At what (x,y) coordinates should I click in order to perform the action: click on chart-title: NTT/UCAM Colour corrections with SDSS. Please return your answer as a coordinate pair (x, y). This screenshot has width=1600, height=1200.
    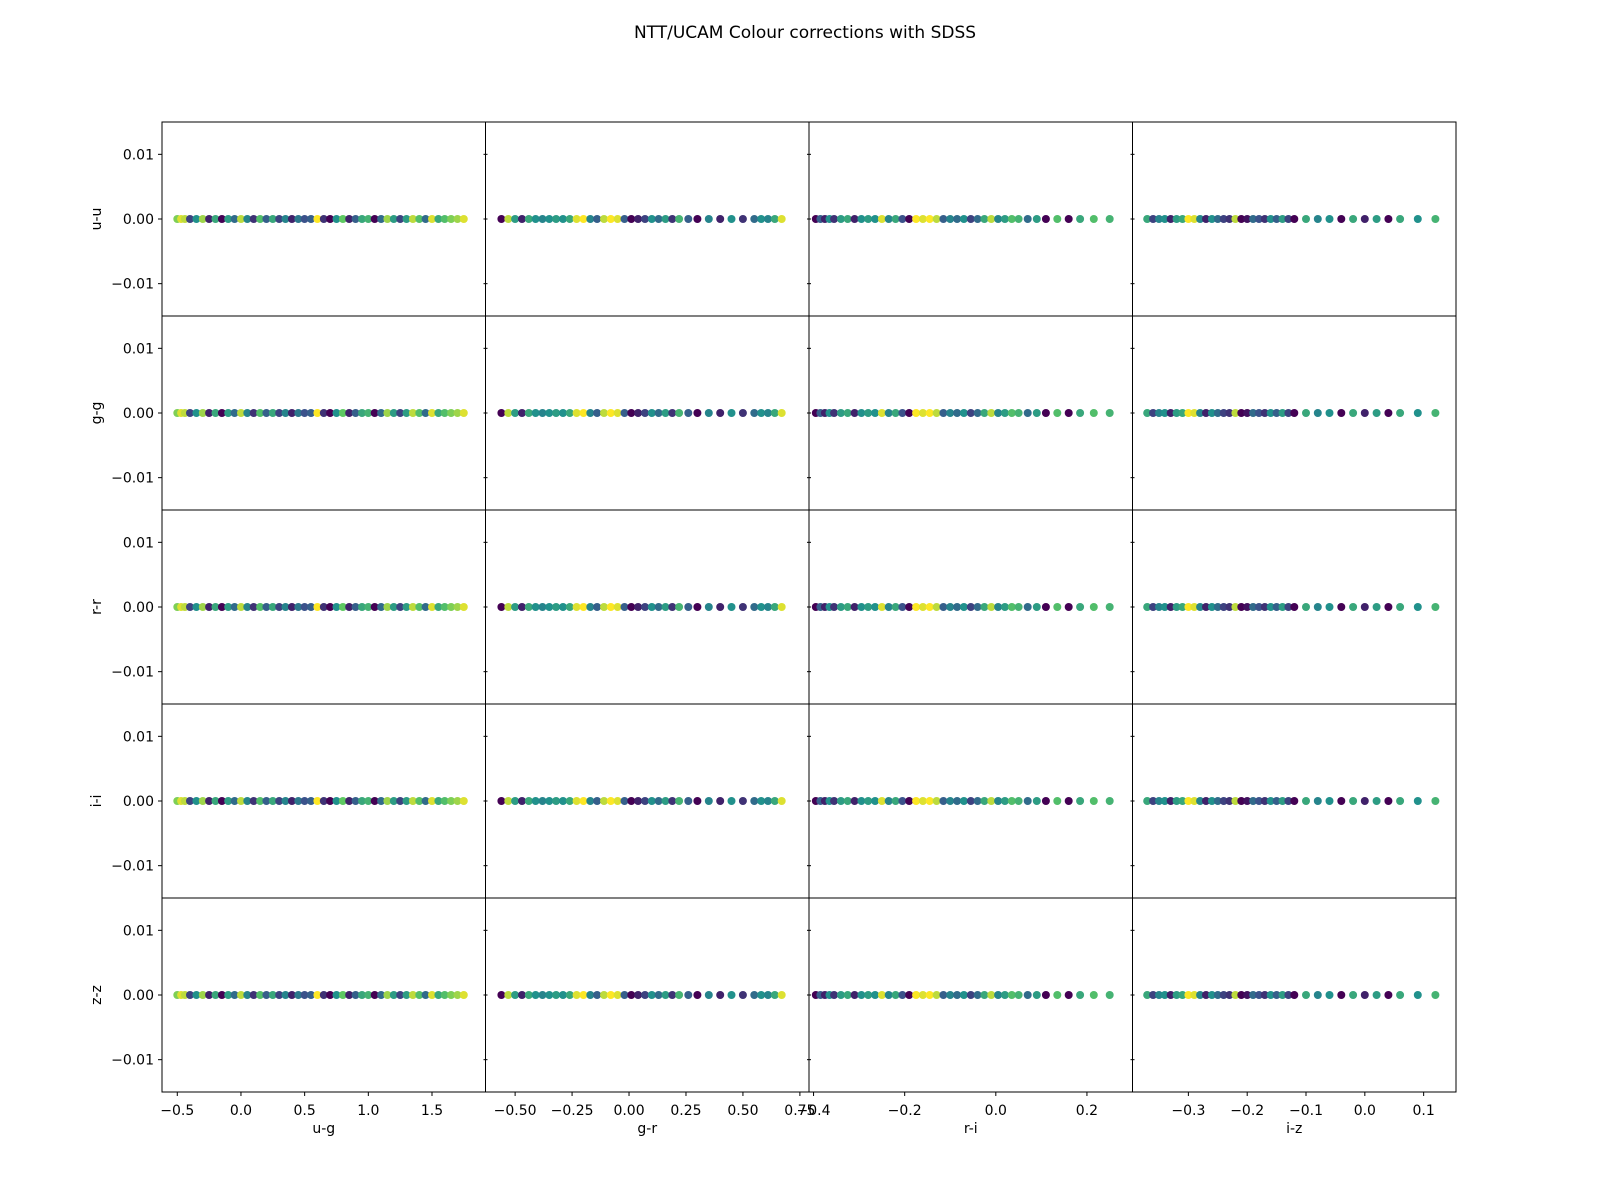
    Looking at the image, I should click on (805, 33).